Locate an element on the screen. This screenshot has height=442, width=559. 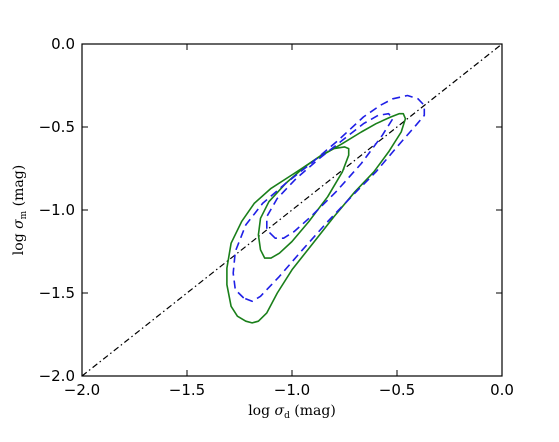
y-tick-label: −1.0 is located at coordinates (57, 210).